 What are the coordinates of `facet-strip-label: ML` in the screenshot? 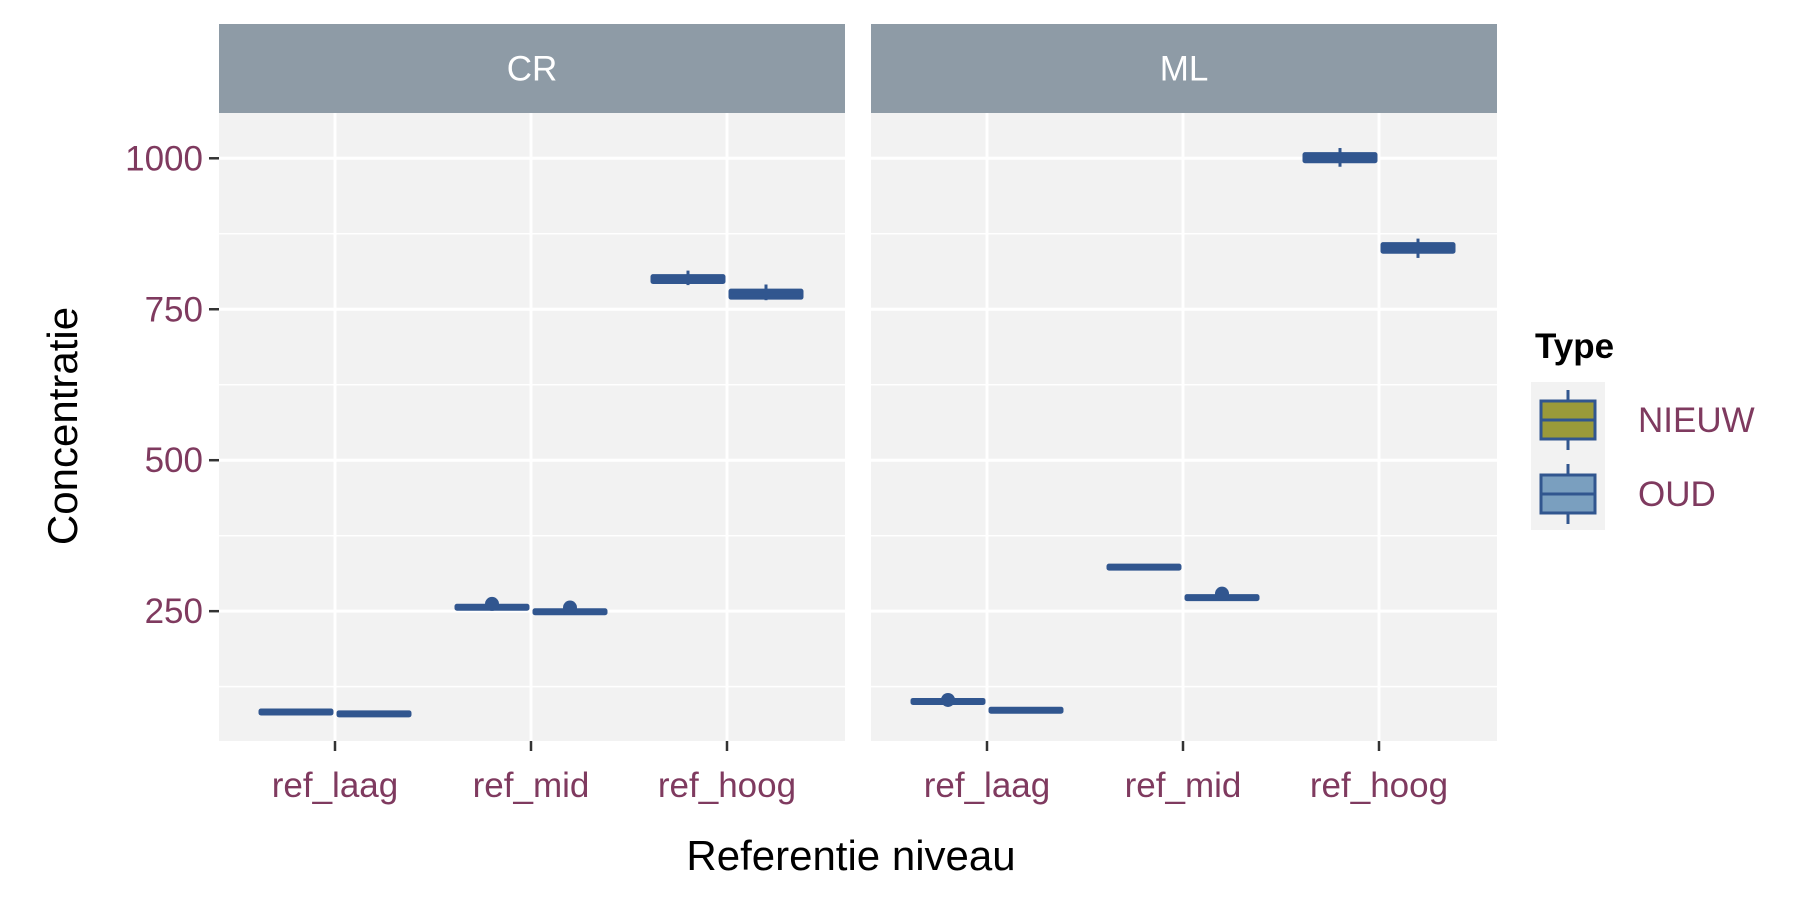 It's located at (1184, 69).